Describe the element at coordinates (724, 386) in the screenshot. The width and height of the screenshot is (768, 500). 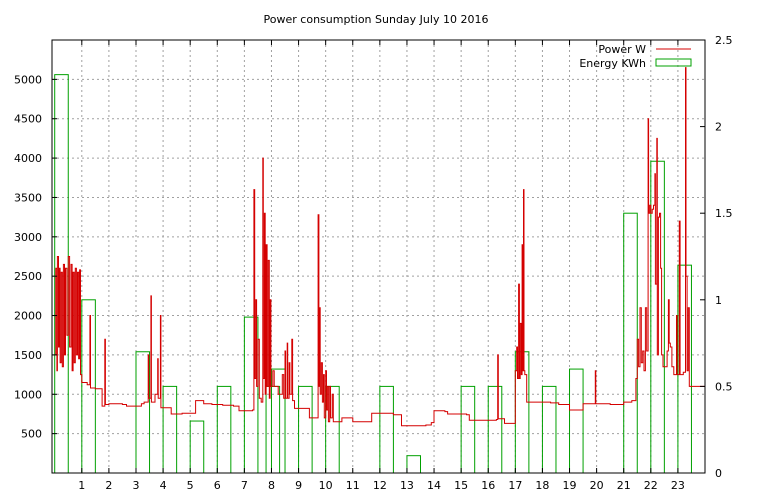
I see `y2-tick-label: 0.5` at that location.